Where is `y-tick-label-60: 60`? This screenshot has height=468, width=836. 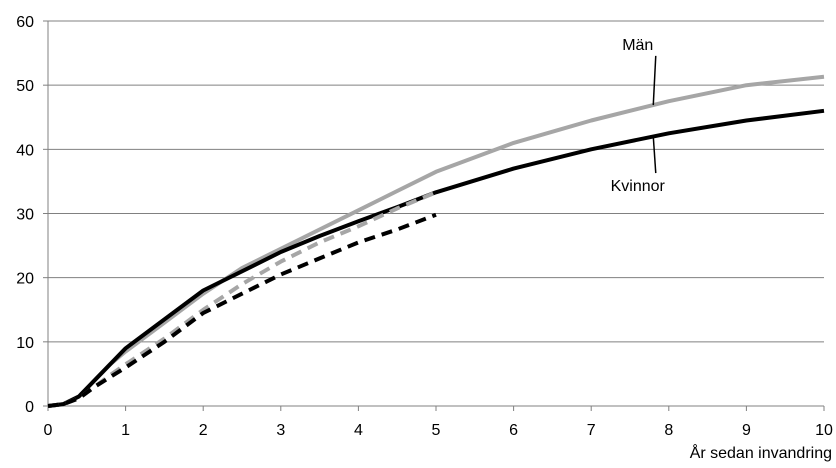 y-tick-label-60: 60 is located at coordinates (25, 22).